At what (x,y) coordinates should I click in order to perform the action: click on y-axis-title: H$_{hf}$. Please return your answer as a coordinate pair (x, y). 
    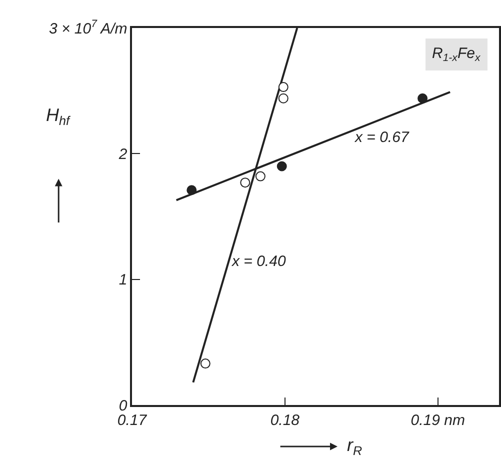
    Looking at the image, I should click on (59, 116).